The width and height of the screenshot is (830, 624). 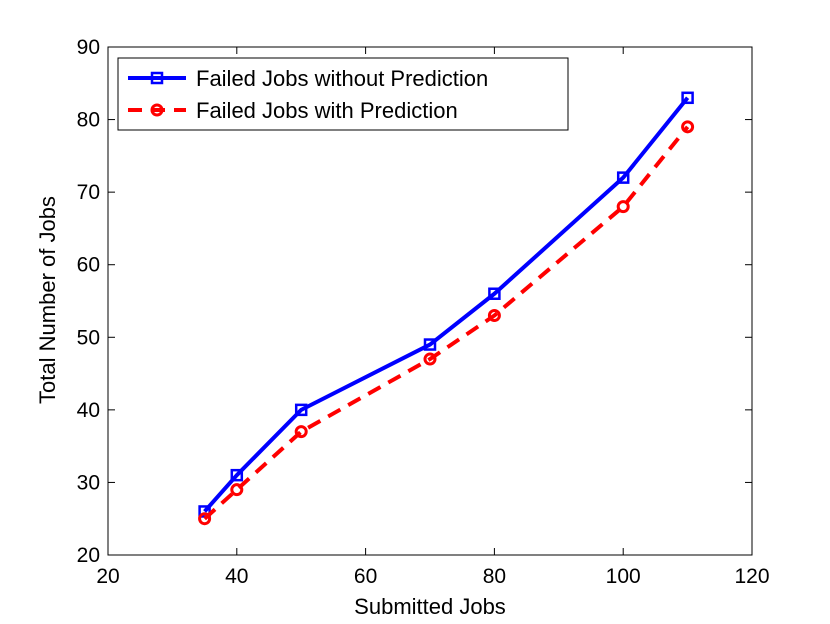 What do you see at coordinates (365, 576) in the screenshot?
I see `x-tick-label: 60` at bounding box center [365, 576].